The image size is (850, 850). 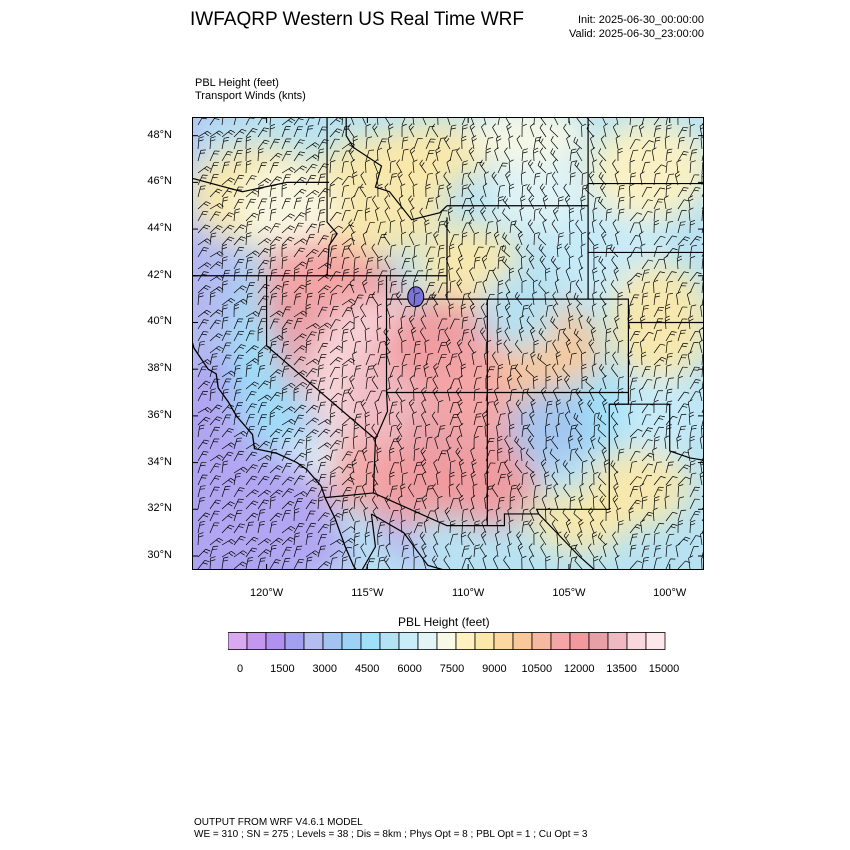 I want to click on init-time: Init: 2025-06-30_00:00:00, so click(x=641, y=20).